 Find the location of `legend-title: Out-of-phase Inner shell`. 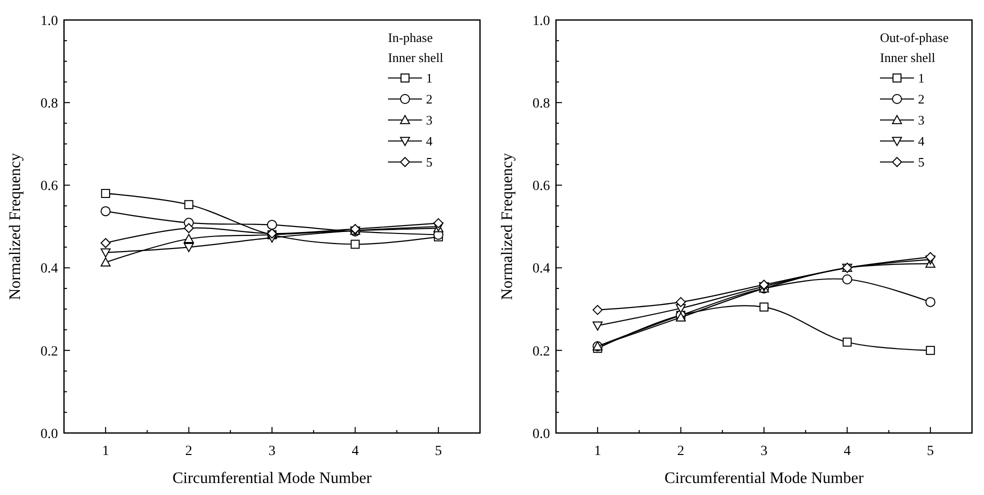

legend-title: Out-of-phase Inner shell is located at coordinates (914, 47).